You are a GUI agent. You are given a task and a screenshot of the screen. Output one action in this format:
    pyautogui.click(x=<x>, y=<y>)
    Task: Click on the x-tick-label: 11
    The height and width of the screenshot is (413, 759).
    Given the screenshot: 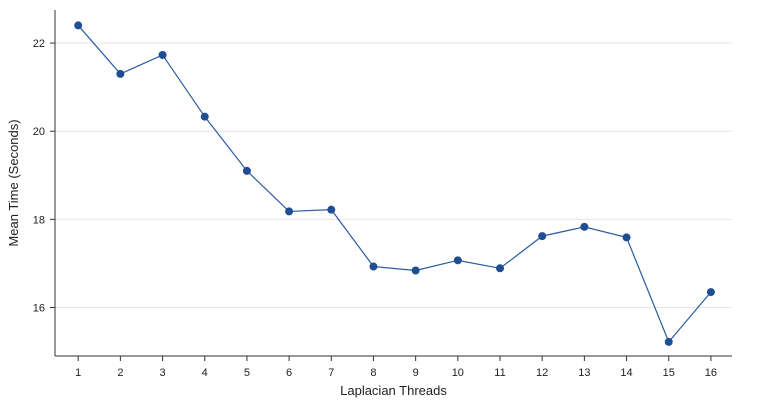 What is the action you would take?
    pyautogui.click(x=499, y=373)
    